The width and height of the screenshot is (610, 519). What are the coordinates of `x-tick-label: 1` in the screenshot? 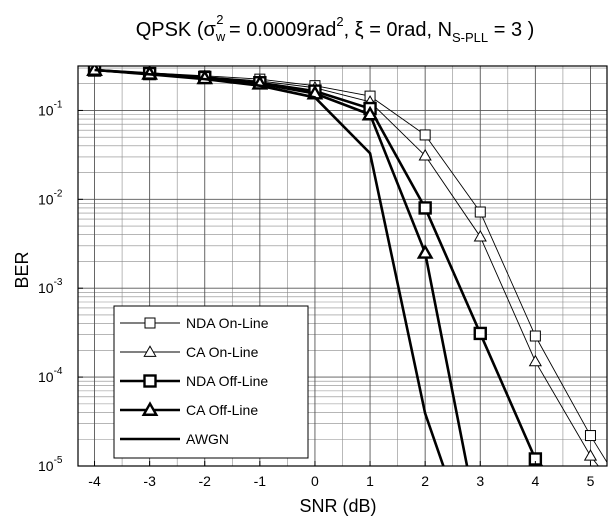 It's located at (370, 481).